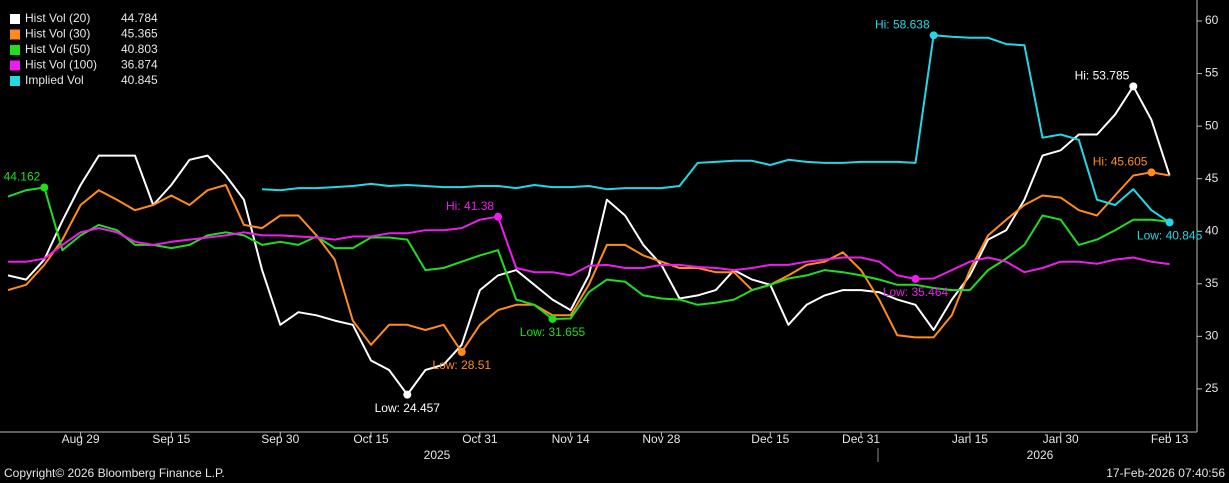  What do you see at coordinates (970, 439) in the screenshot?
I see `x-tick-label: Jan 15` at bounding box center [970, 439].